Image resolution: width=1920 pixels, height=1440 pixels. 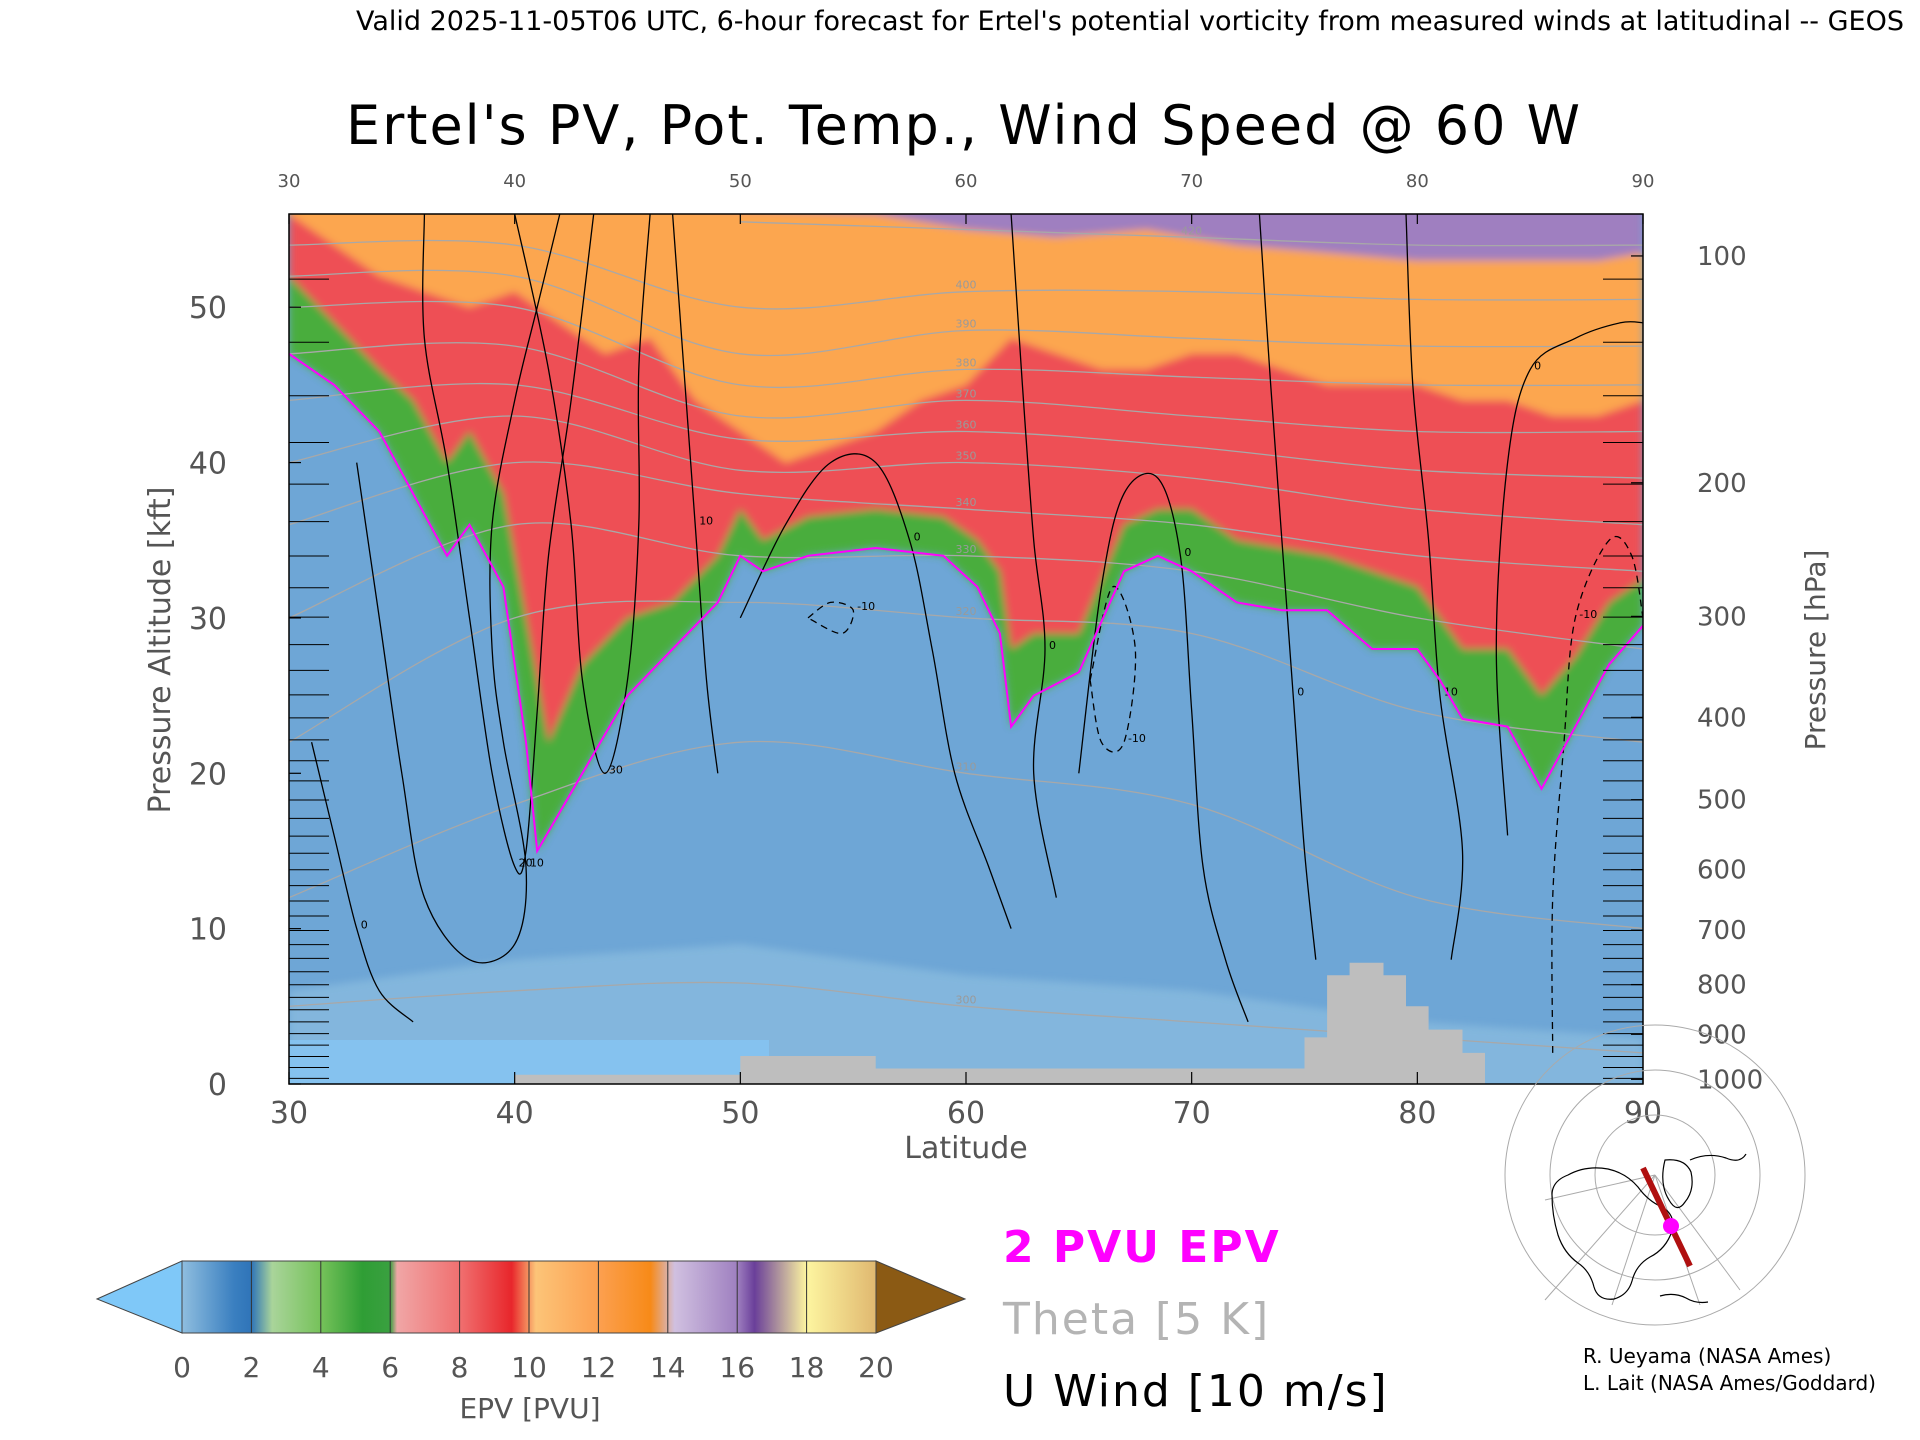 What do you see at coordinates (966, 1113) in the screenshot?
I see `x-tick-label-60: 60` at bounding box center [966, 1113].